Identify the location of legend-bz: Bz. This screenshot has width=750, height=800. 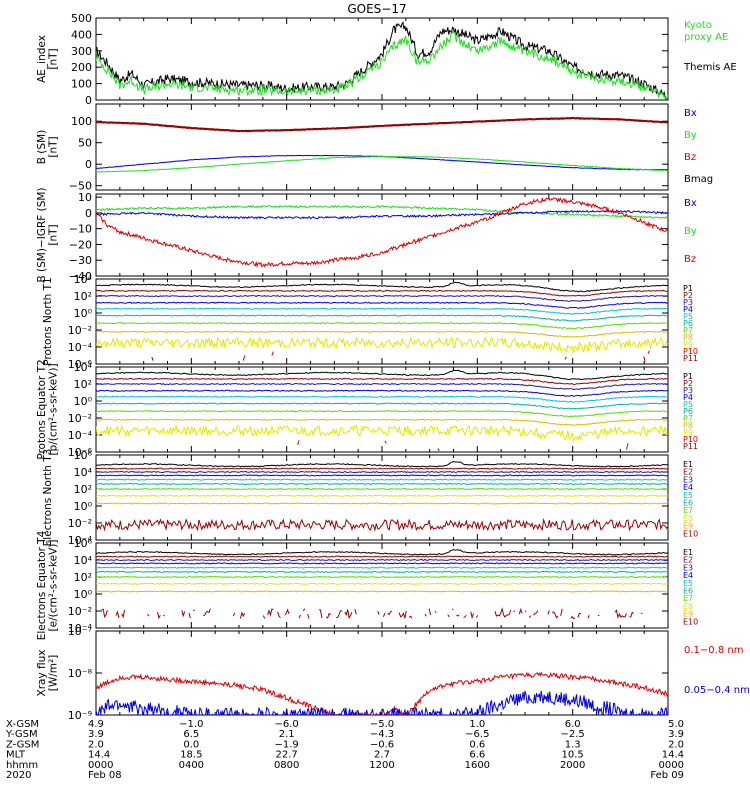
(690, 157).